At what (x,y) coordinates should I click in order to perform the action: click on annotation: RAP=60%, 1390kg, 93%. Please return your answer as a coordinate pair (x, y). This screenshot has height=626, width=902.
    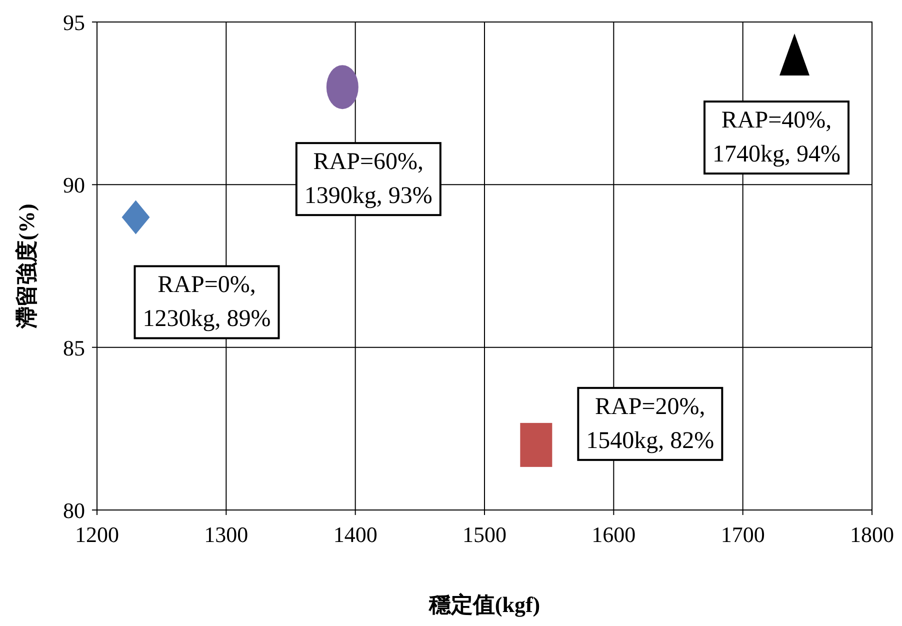
    Looking at the image, I should click on (368, 179).